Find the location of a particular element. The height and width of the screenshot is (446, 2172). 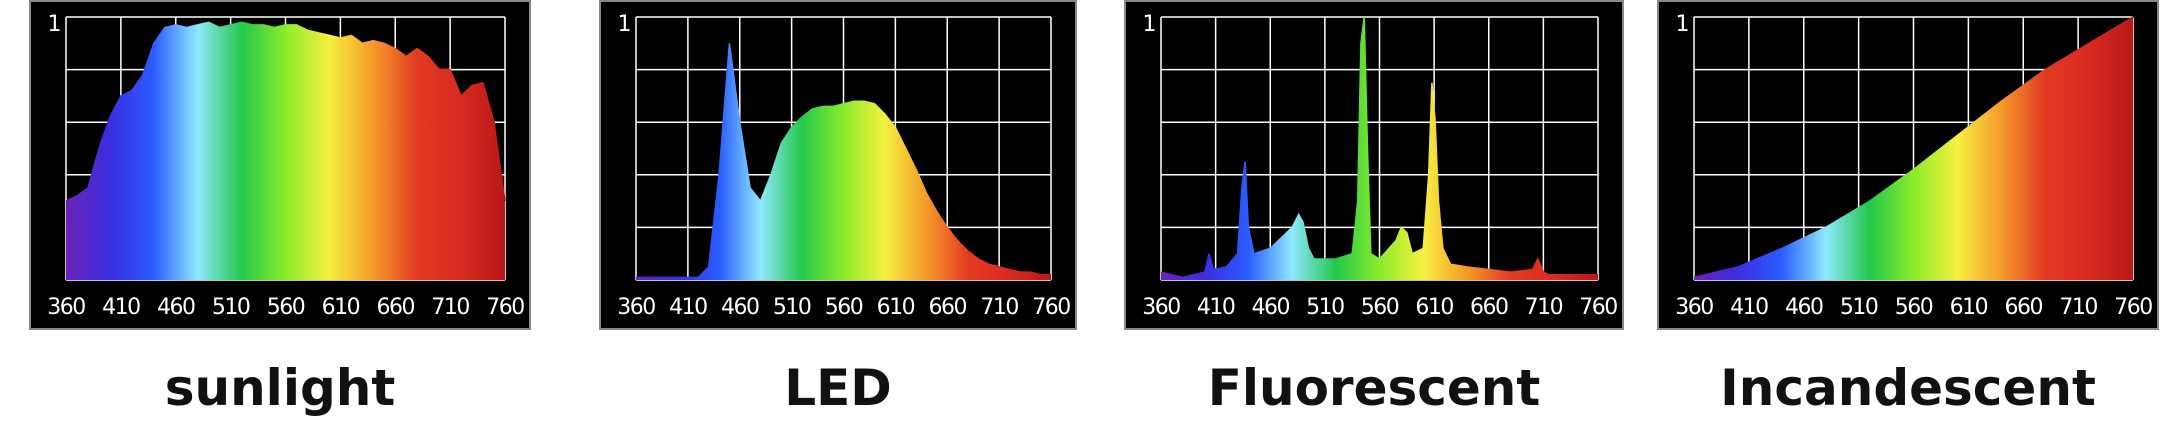

chart-title: sunlight is located at coordinates (280, 388).